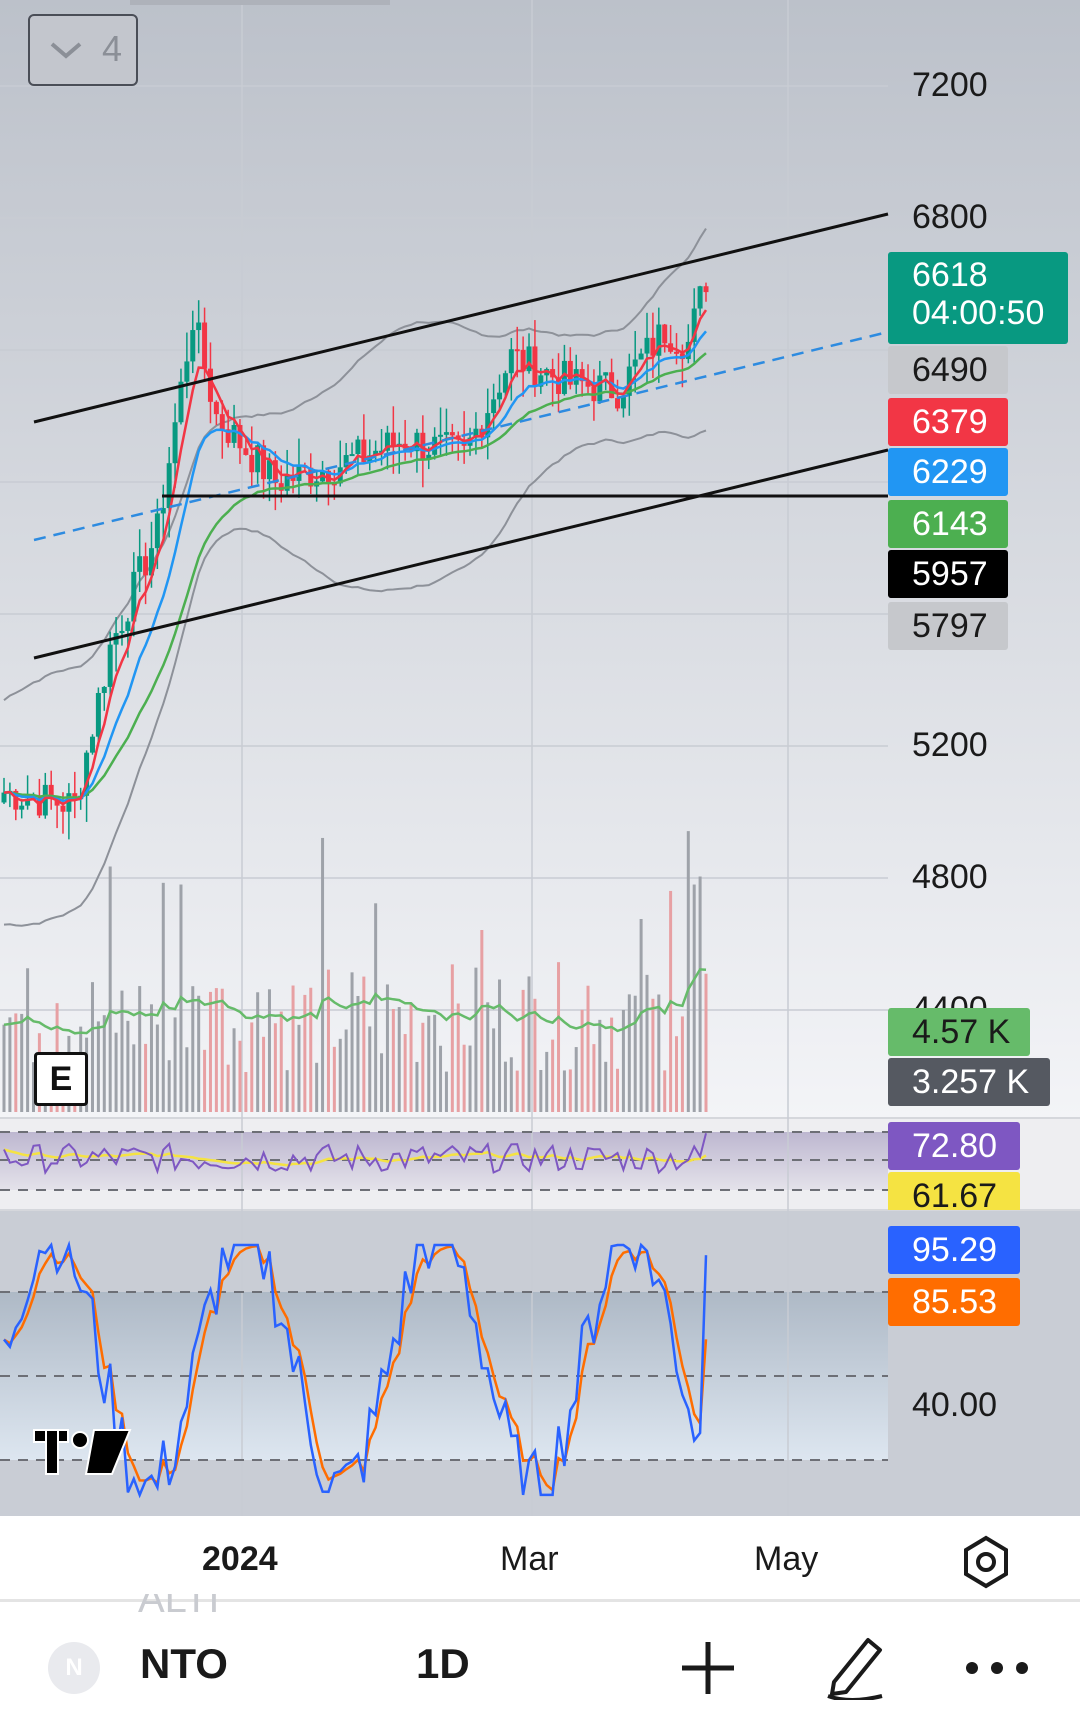 The width and height of the screenshot is (1080, 1726). Describe the element at coordinates (997, 1668) in the screenshot. I see `more-icon` at that location.